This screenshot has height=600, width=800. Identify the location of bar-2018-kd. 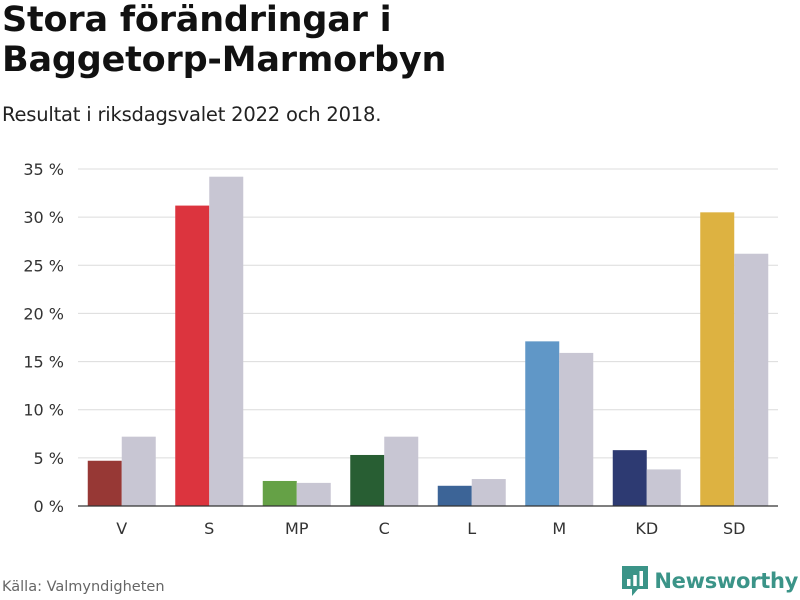
(663, 487).